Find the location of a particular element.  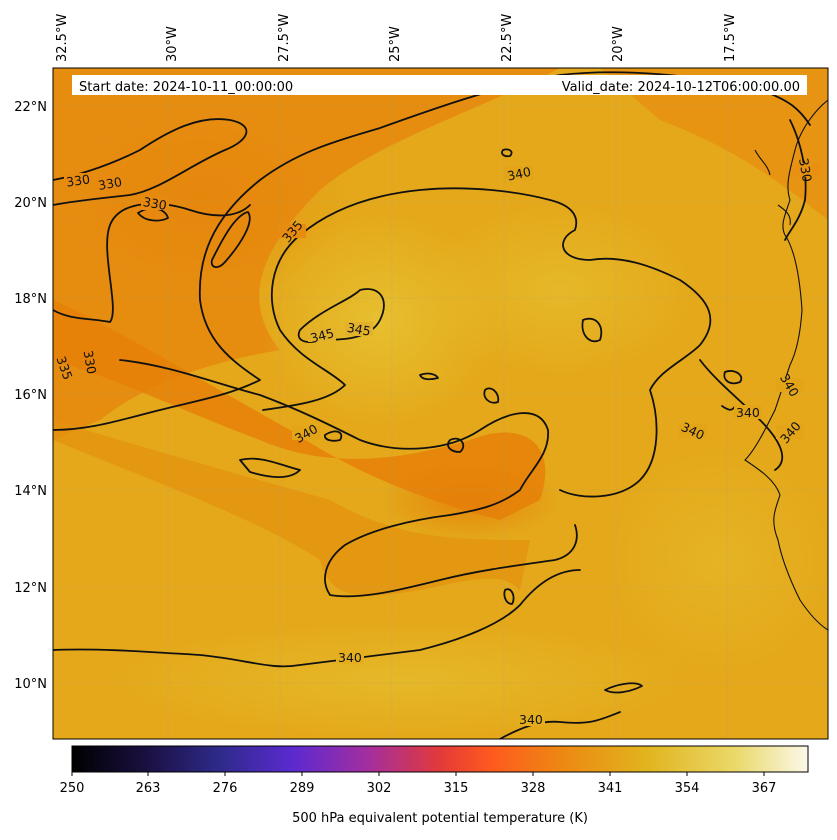

lon-label: 25°W is located at coordinates (395, 44).